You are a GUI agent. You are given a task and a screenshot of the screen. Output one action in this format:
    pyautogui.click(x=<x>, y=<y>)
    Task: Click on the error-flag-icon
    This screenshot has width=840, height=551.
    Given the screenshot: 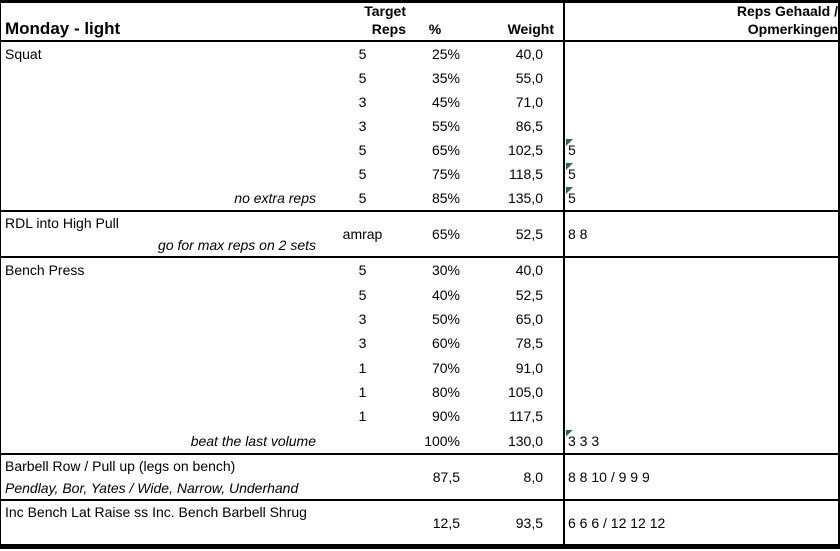 What is the action you would take?
    pyautogui.click(x=569, y=166)
    